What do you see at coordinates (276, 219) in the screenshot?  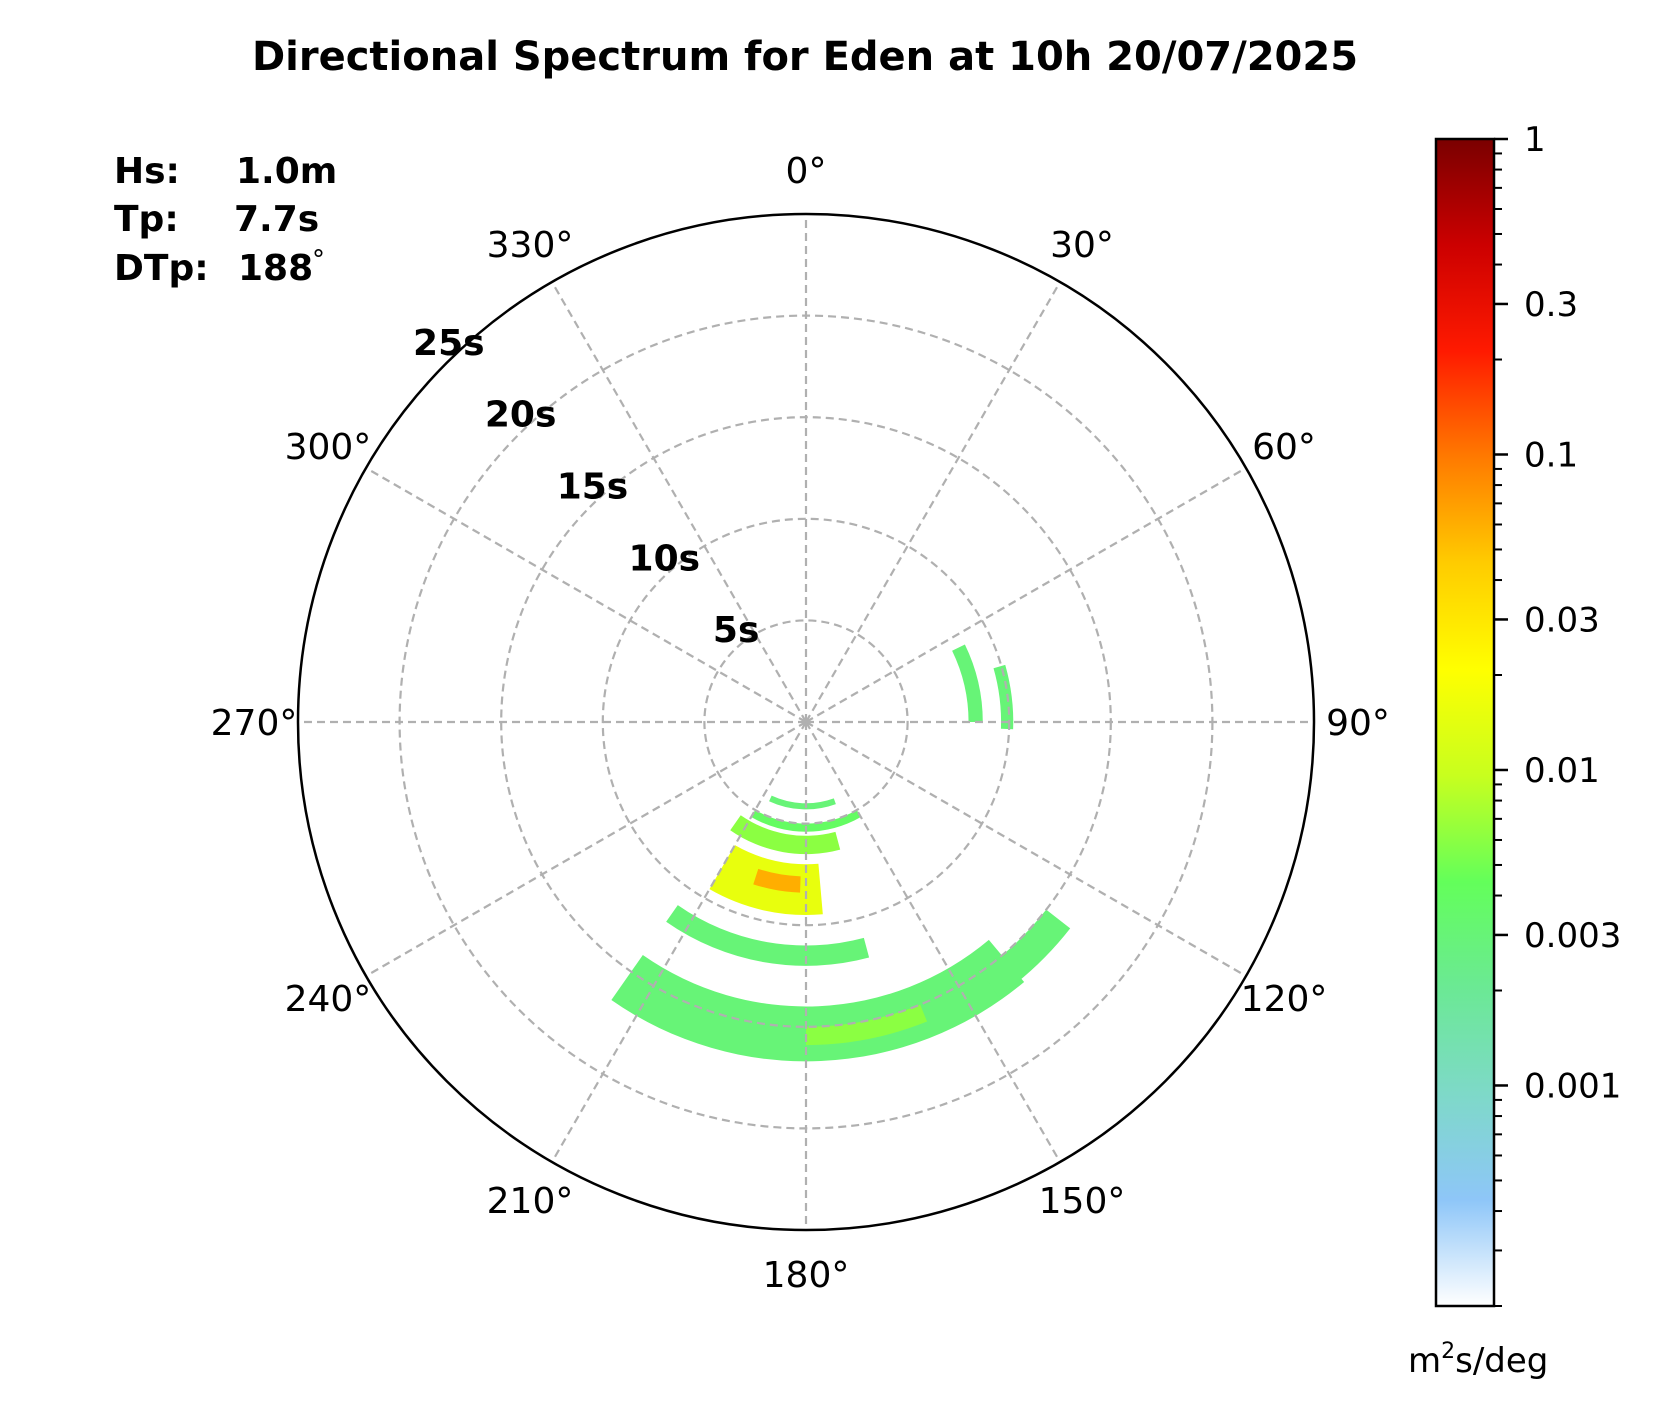 I see `stat-tp-value: 7.7s` at bounding box center [276, 219].